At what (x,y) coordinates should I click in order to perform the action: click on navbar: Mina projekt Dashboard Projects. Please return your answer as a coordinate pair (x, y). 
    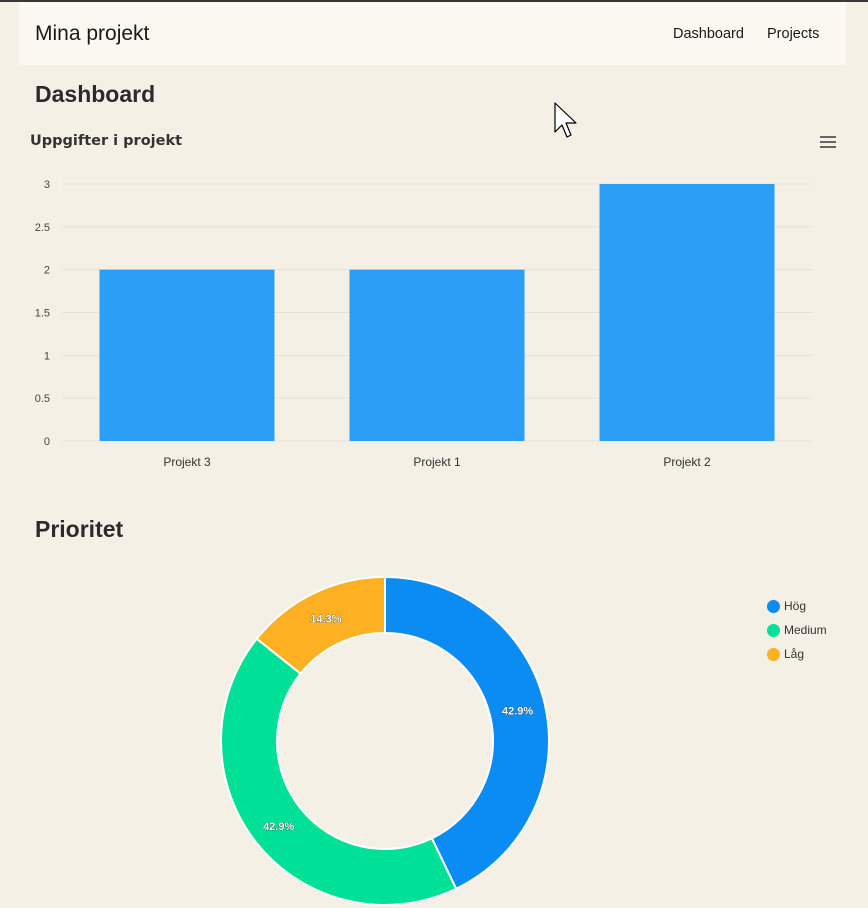
    Looking at the image, I should click on (432, 33).